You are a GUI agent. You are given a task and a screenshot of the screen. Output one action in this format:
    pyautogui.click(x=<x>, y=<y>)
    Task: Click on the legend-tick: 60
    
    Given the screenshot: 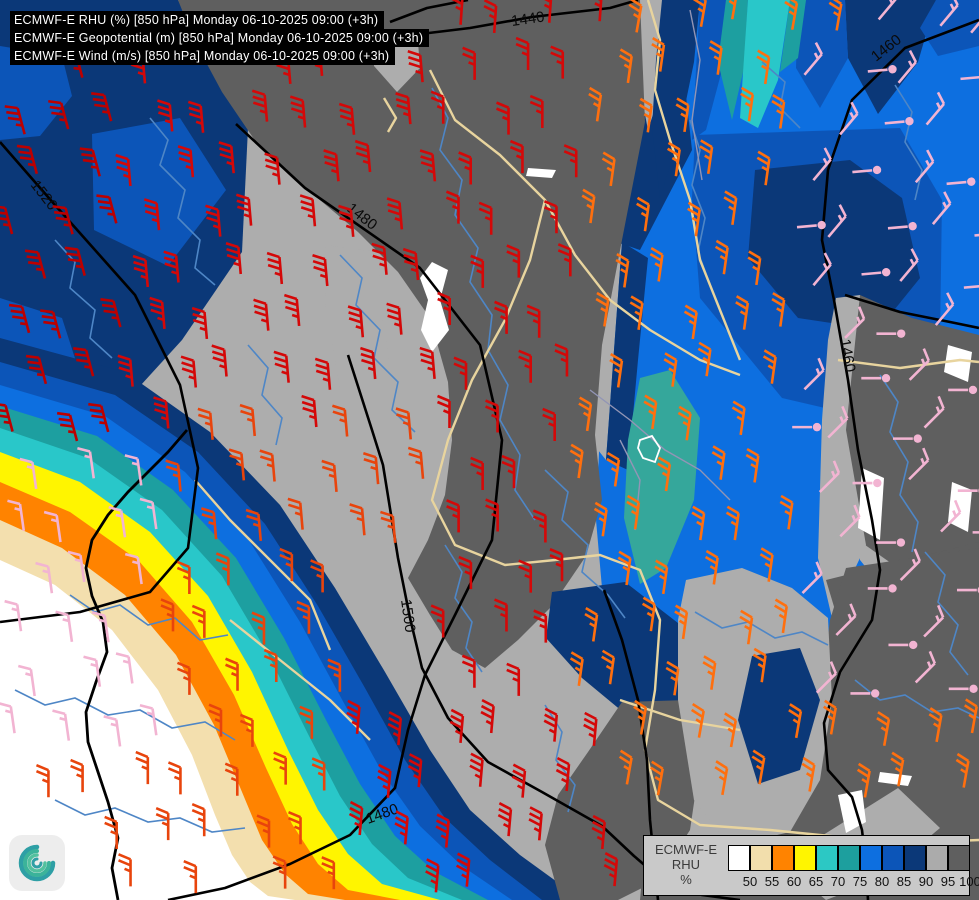 What is the action you would take?
    pyautogui.click(x=794, y=881)
    